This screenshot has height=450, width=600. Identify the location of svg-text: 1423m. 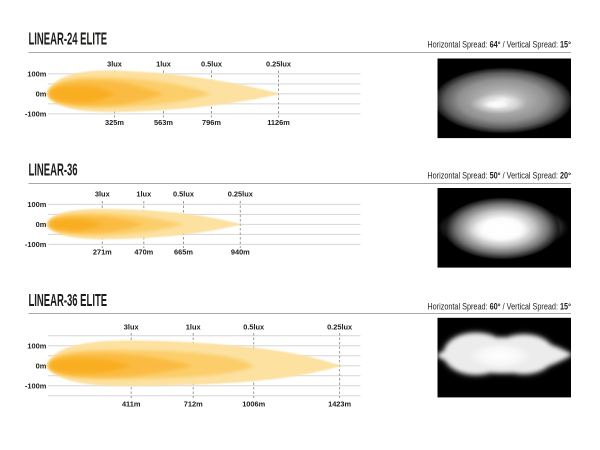
(339, 404).